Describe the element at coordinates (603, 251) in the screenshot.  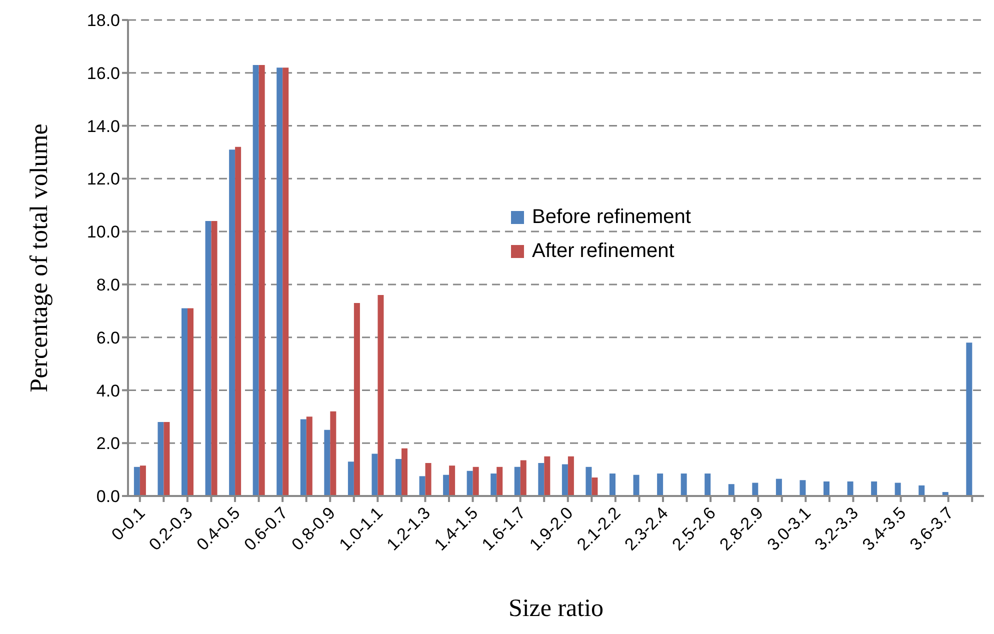
I see `legend-label: After refinement` at that location.